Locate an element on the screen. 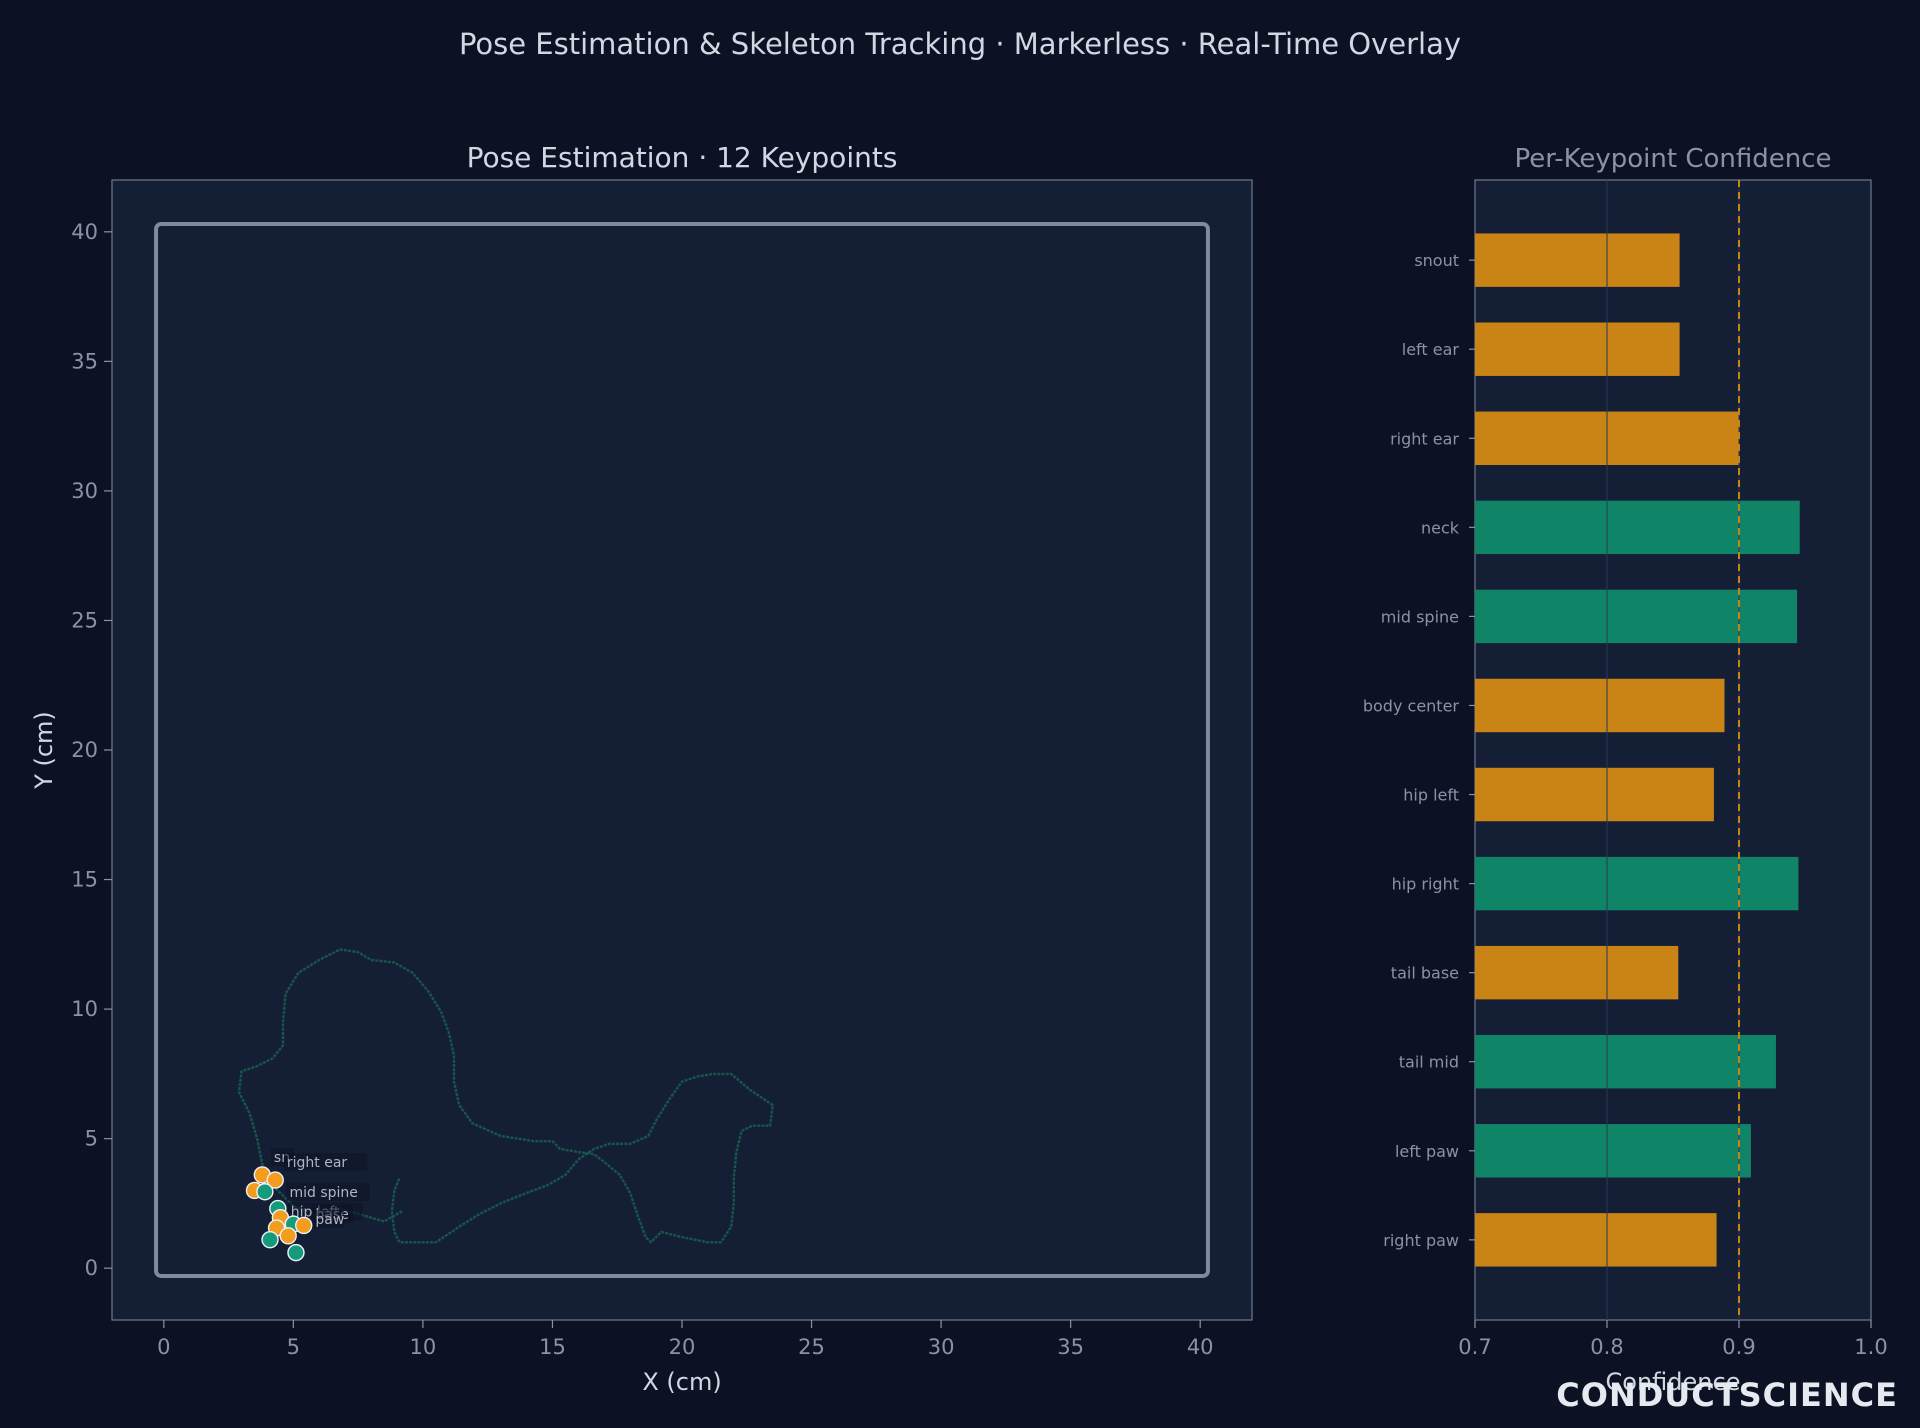 Image resolution: width=1920 pixels, height=1428 pixels. confidence-category-label: mid spine is located at coordinates (1420, 616).